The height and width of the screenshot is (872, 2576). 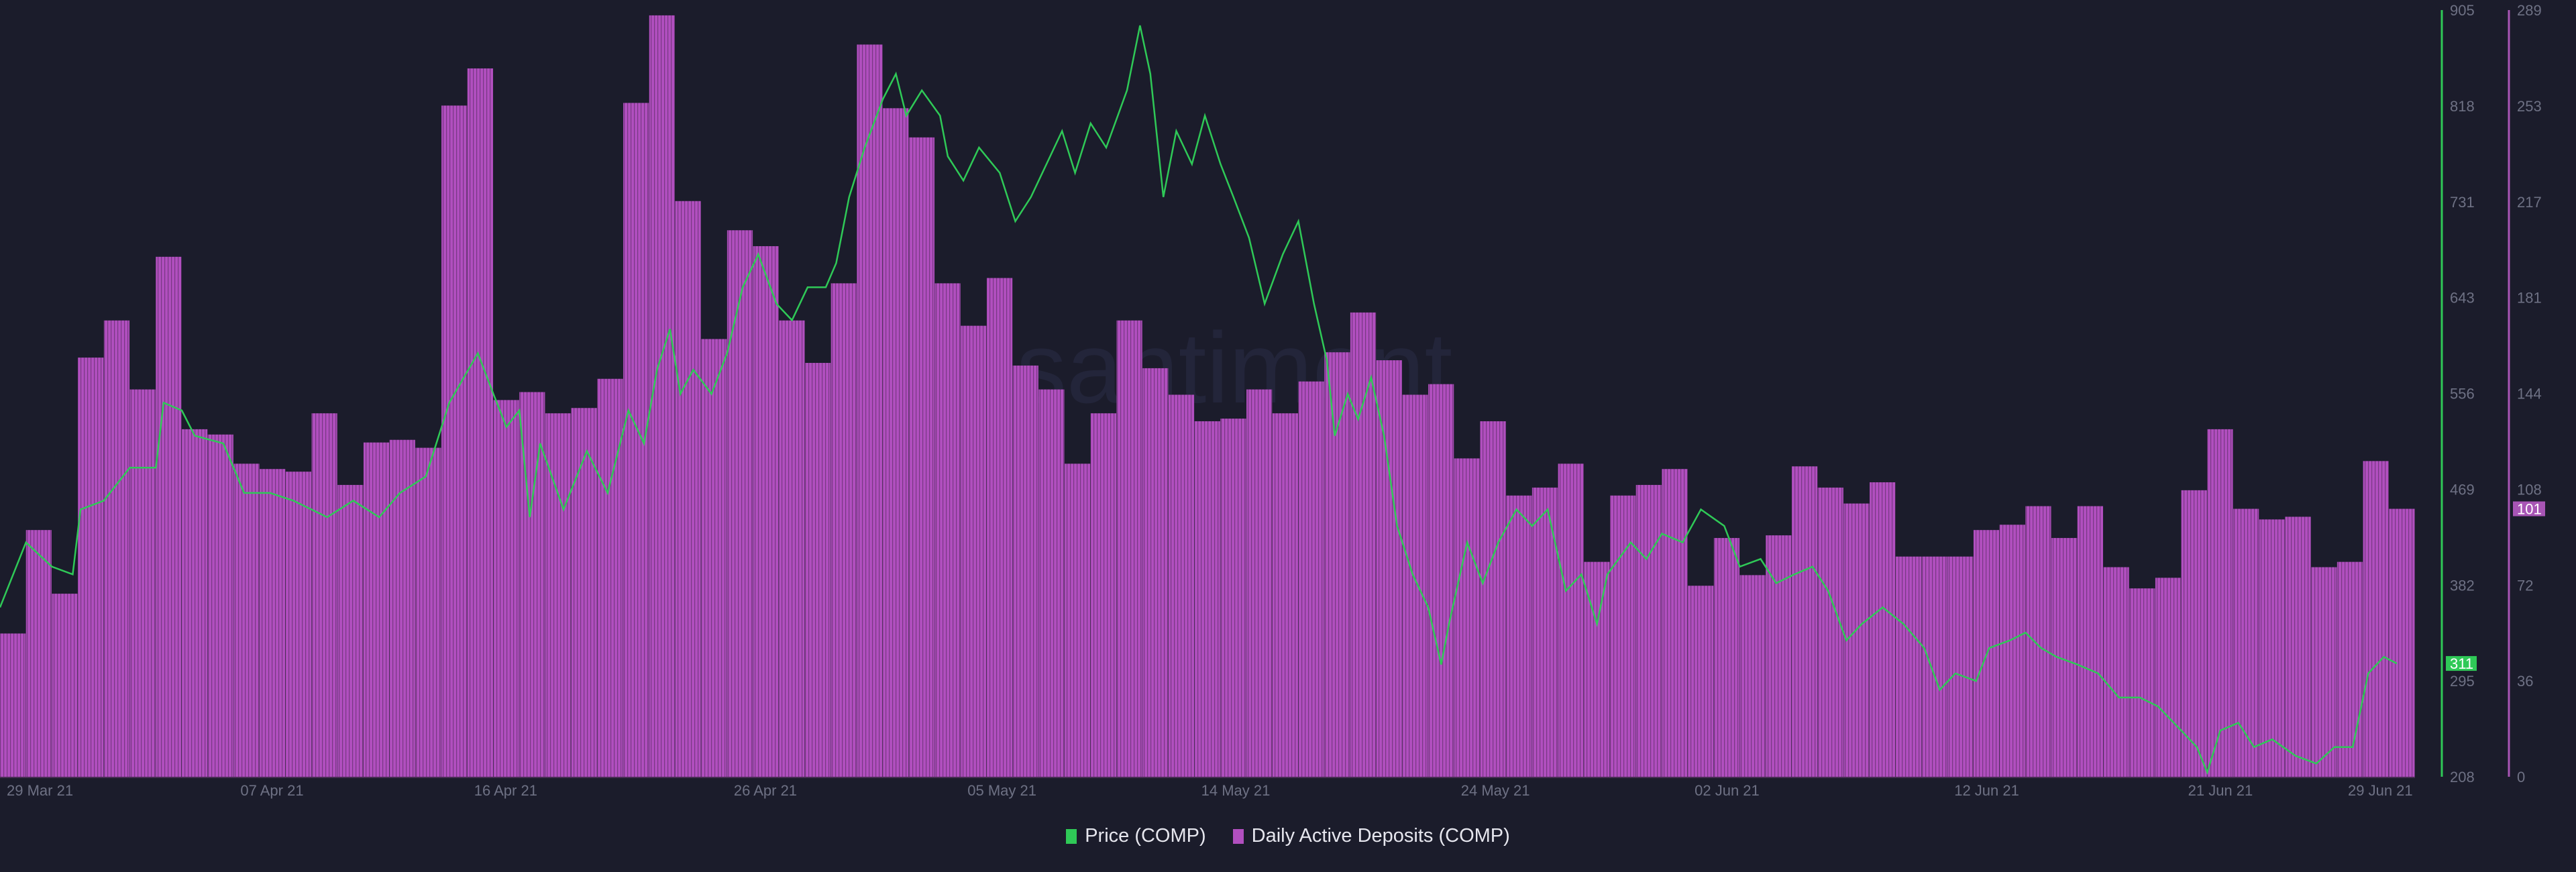 What do you see at coordinates (1236, 790) in the screenshot?
I see `x-axis-tick: 14 May 21` at bounding box center [1236, 790].